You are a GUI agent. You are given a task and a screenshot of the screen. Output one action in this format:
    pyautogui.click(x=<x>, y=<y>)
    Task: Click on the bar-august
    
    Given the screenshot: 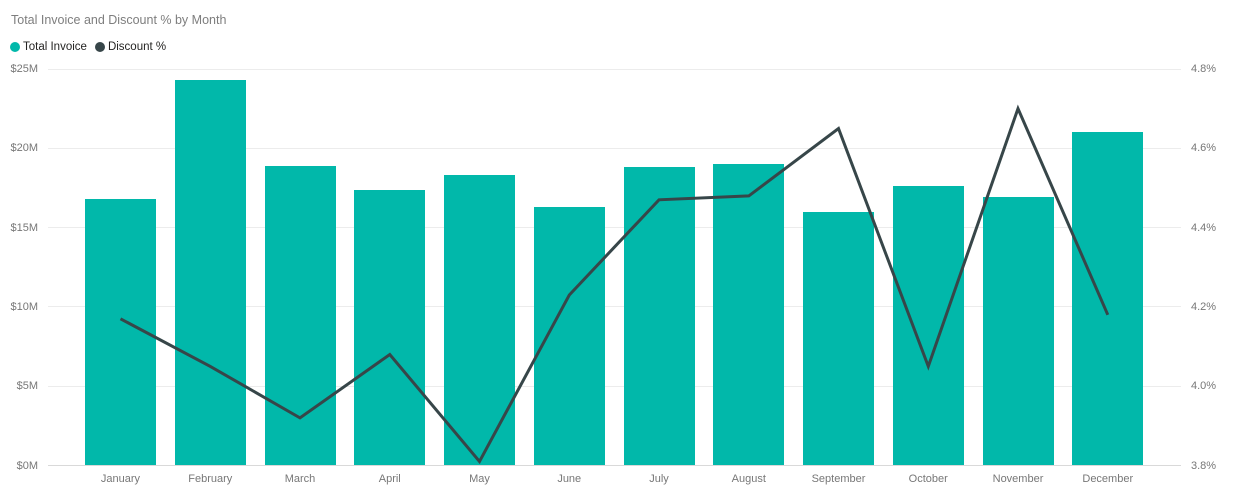 What is the action you would take?
    pyautogui.click(x=749, y=315)
    